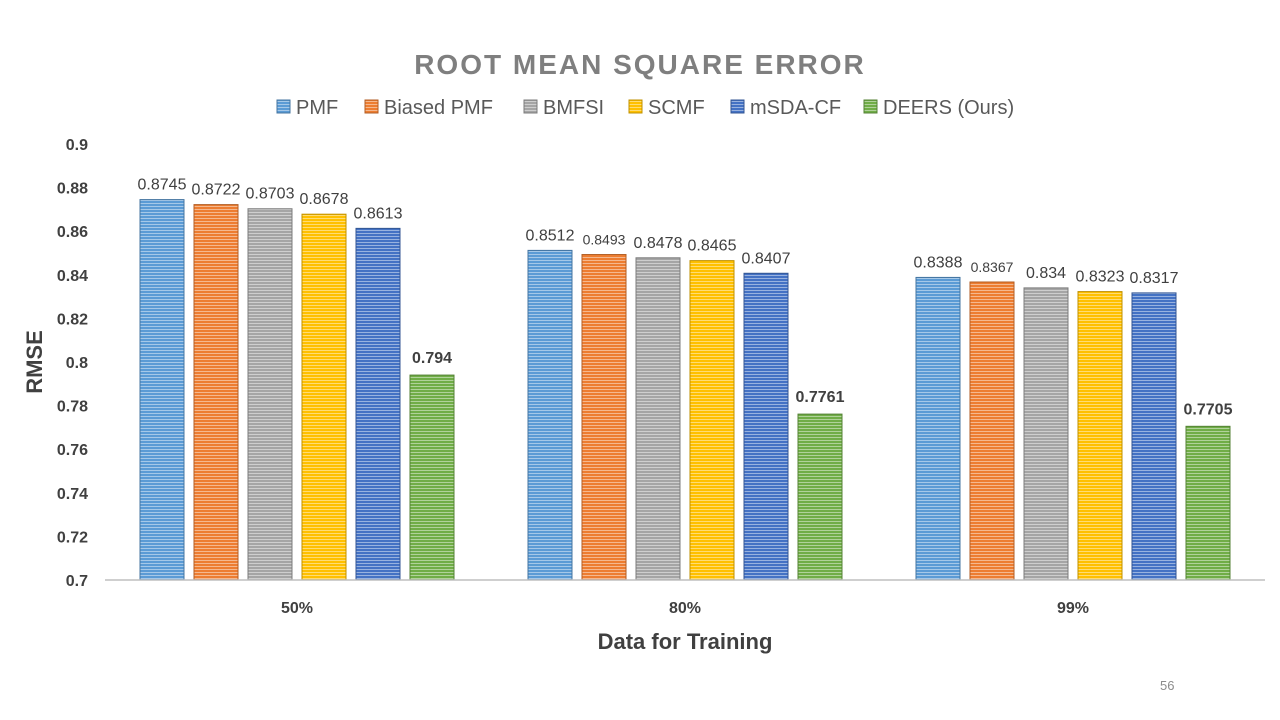  What do you see at coordinates (72, 319) in the screenshot?
I see `y-tick-label: 0.82` at bounding box center [72, 319].